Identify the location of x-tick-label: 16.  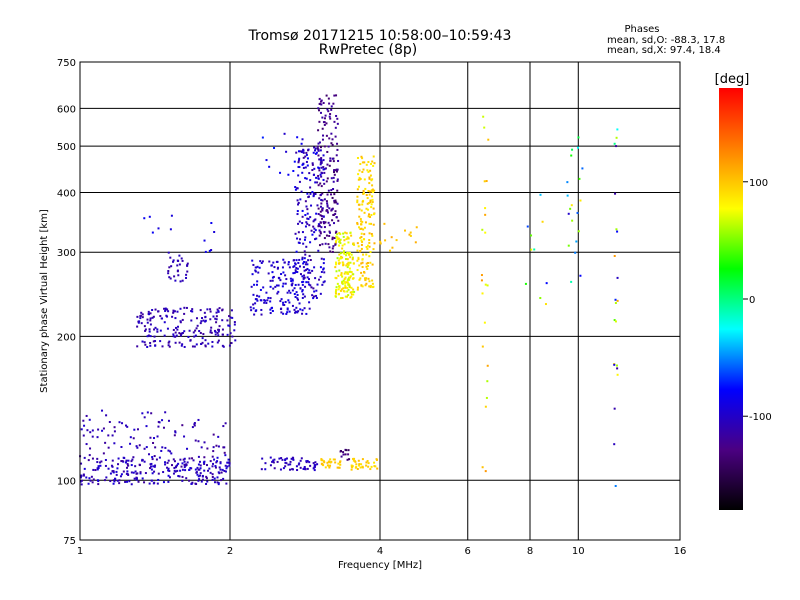
(680, 551).